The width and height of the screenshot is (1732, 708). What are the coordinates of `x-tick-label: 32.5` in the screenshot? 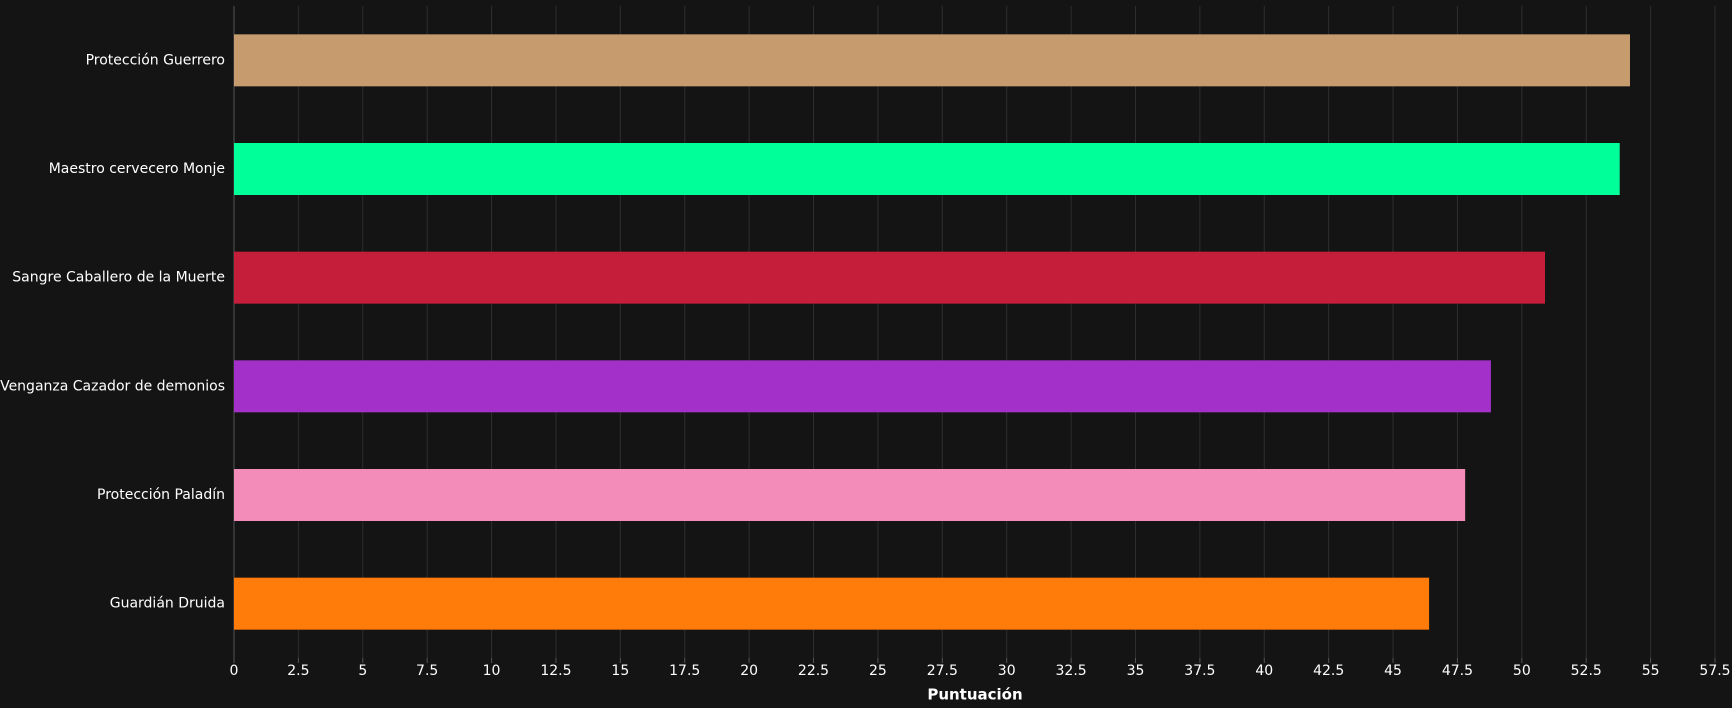 It's located at (1071, 671).